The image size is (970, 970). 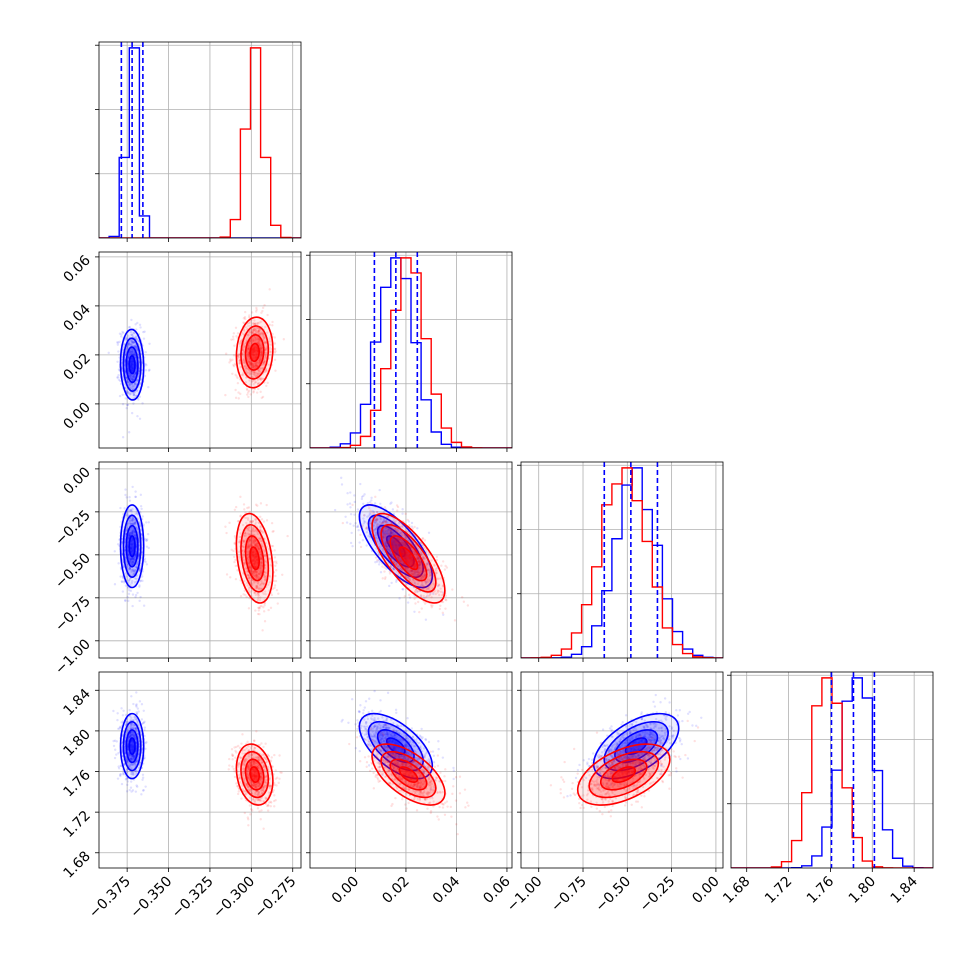 I want to click on panel-1-0: 0.000.020.040.06, so click(x=181, y=351).